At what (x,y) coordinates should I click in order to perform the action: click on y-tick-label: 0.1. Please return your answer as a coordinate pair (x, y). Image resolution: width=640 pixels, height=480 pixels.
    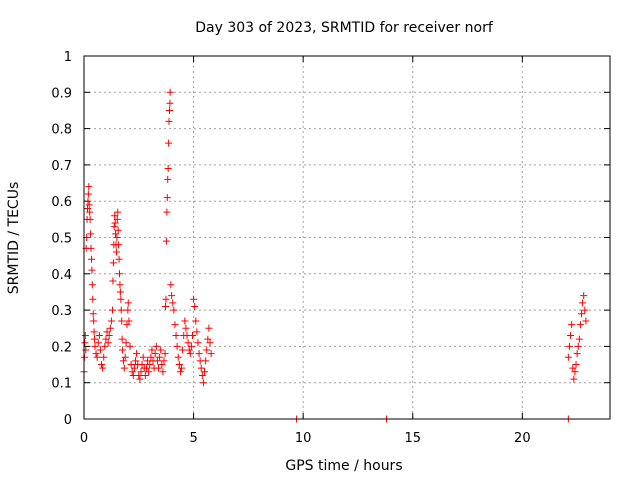
    Looking at the image, I should click on (61, 384).